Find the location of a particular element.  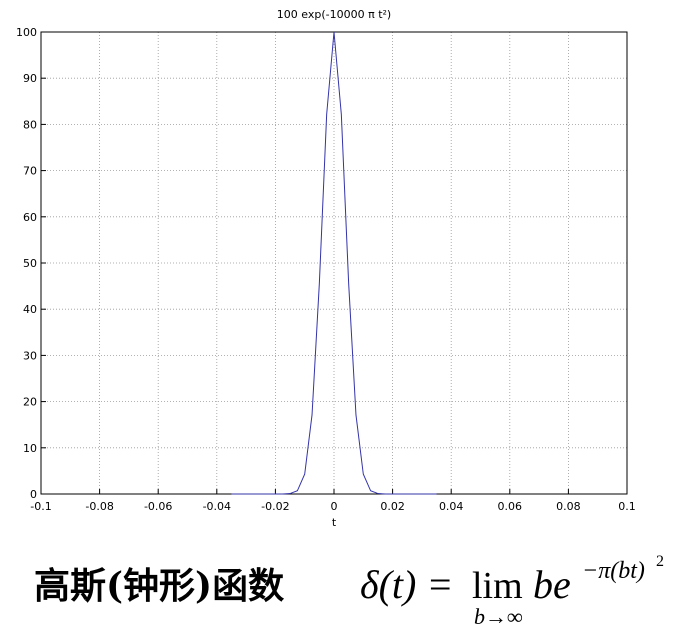

y-tick-label: 80 is located at coordinates (30, 124).